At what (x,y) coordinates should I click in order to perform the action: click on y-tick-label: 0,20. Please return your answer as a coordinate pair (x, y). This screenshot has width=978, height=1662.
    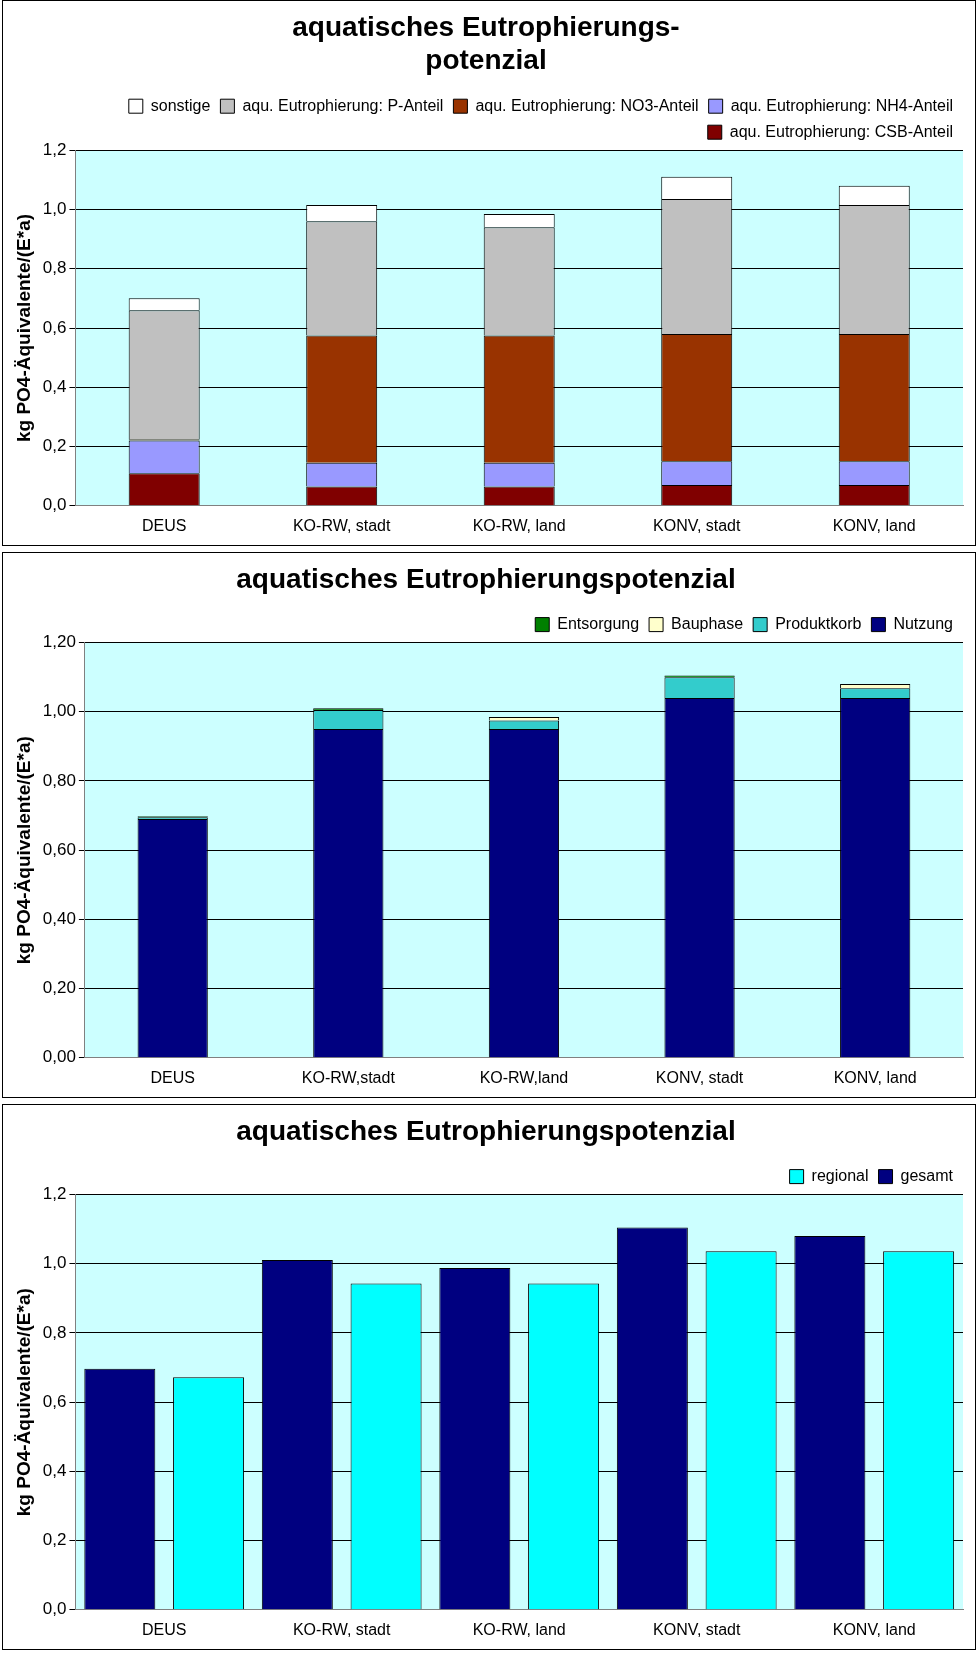
    Looking at the image, I should click on (59, 988).